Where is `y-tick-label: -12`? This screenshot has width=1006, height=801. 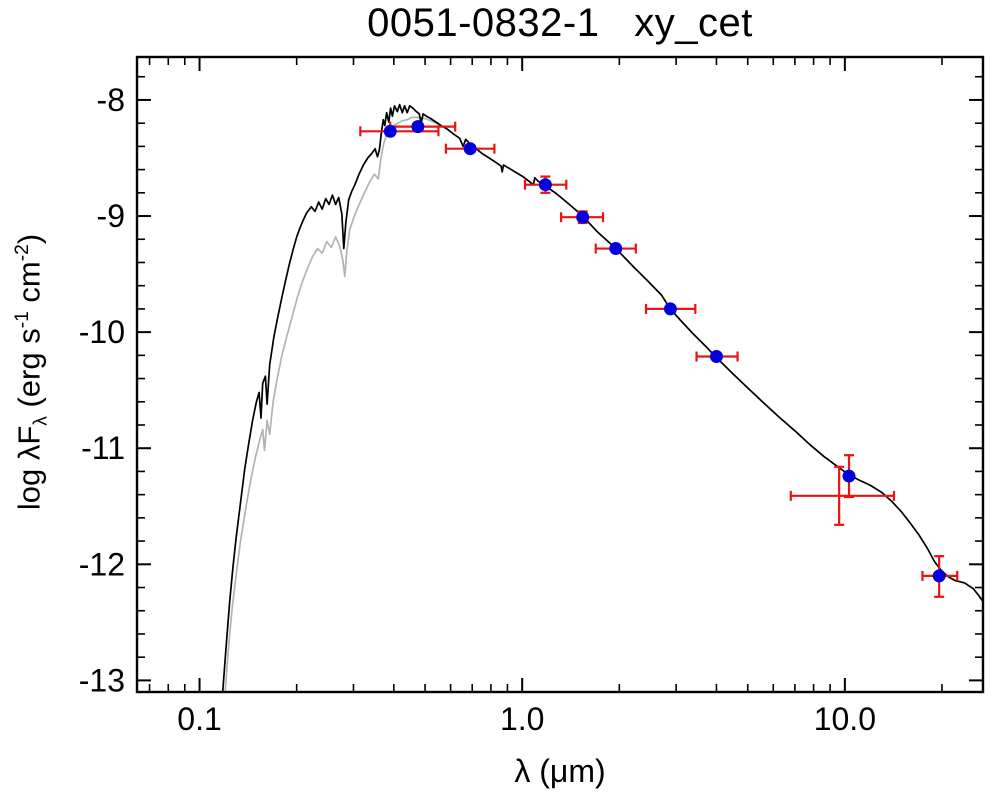
y-tick-label: -12 is located at coordinates (102, 564).